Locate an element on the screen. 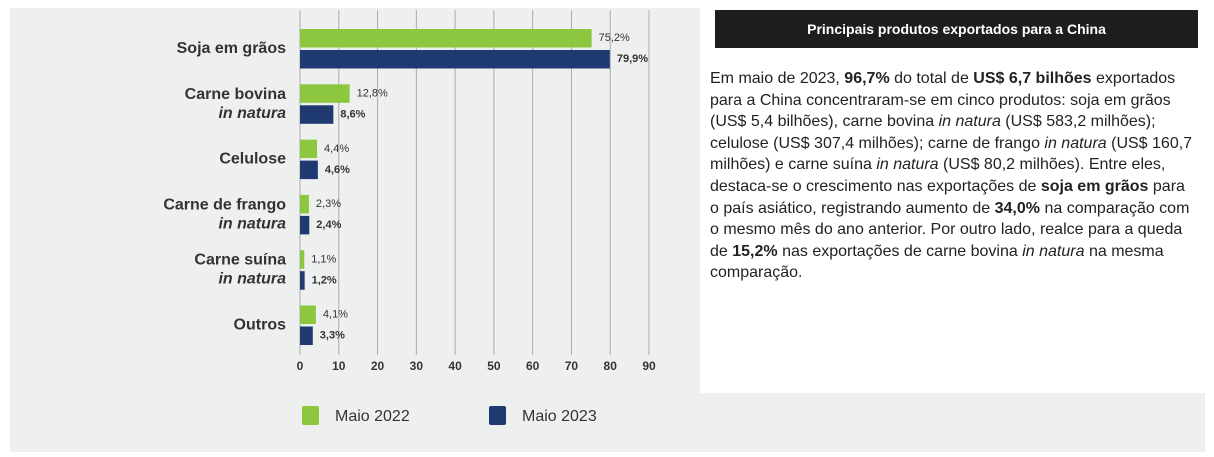 This screenshot has height=457, width=1214. value-label: 75,2% is located at coordinates (614, 38).